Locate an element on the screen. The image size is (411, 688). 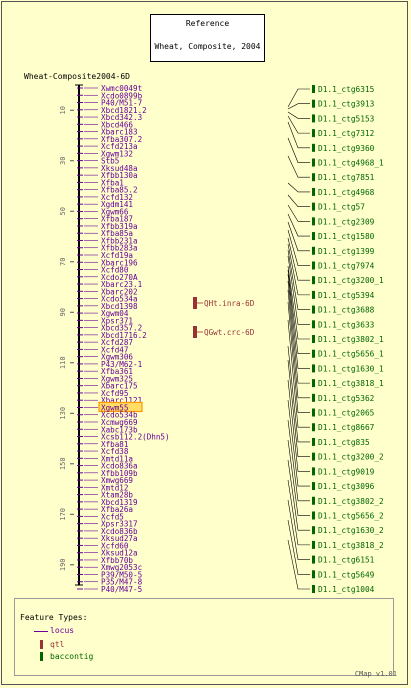
locus-label: Xpsr371 is located at coordinates (117, 320).